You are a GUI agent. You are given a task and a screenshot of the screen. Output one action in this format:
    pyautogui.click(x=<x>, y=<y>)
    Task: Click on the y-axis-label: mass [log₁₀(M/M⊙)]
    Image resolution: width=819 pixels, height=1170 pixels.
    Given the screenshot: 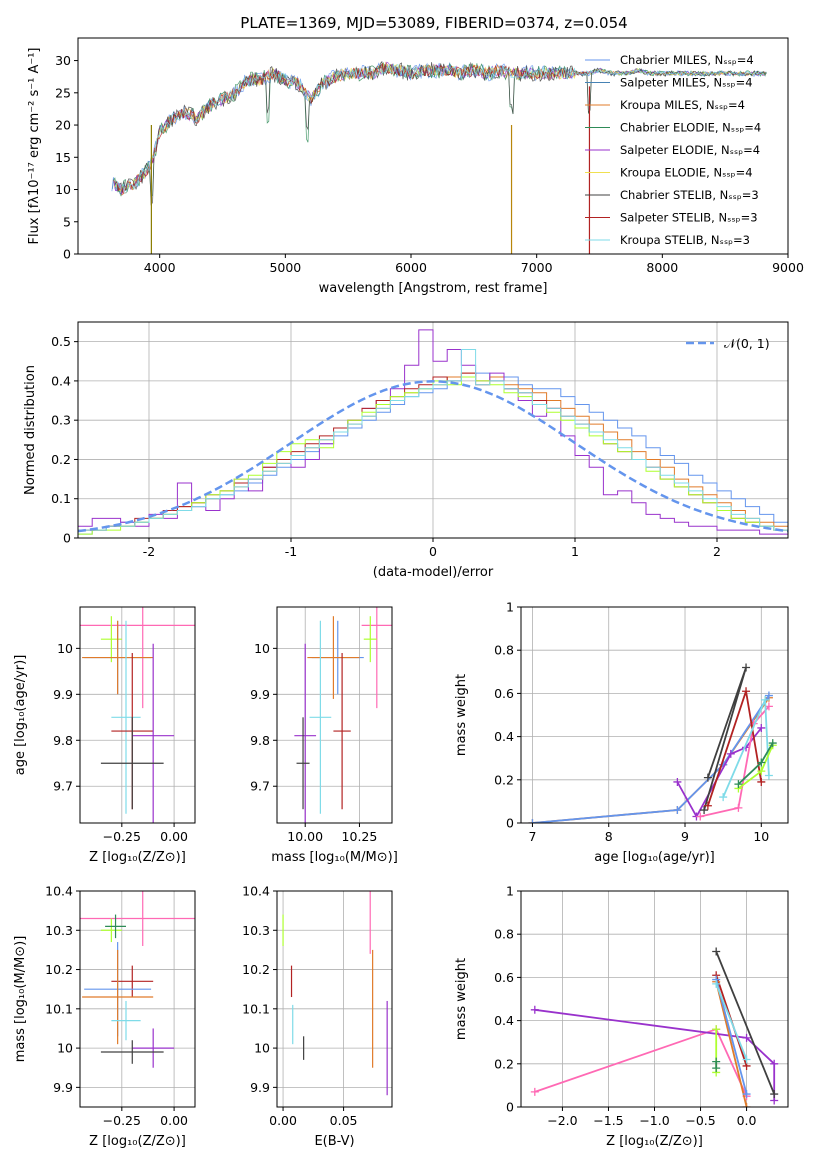 What is the action you would take?
    pyautogui.click(x=20, y=999)
    